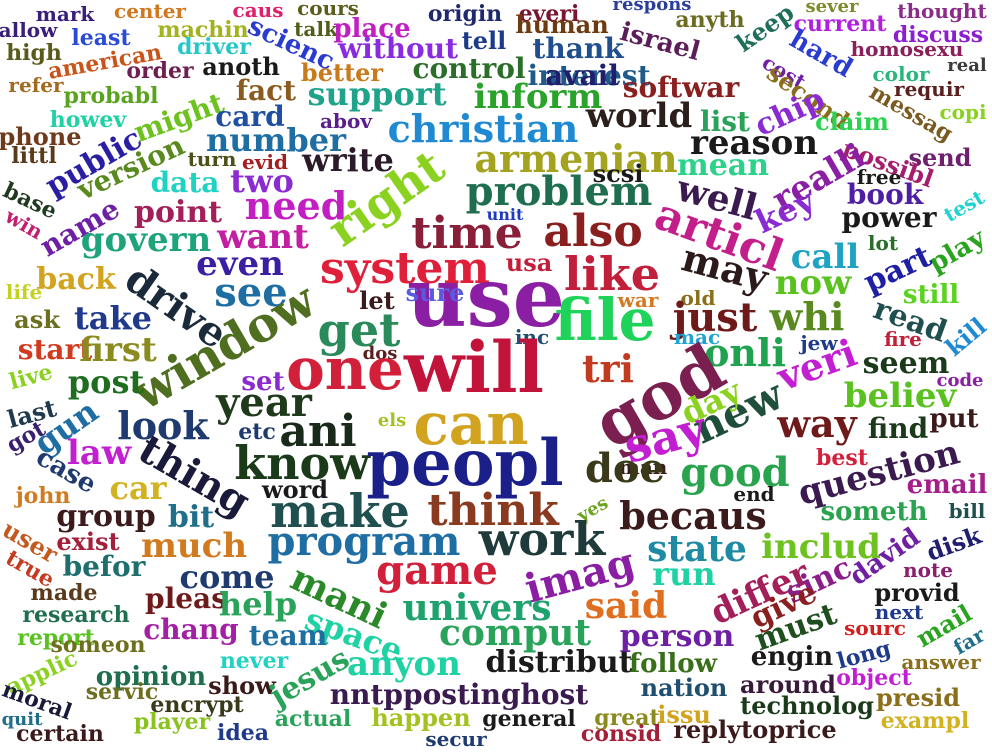  What do you see at coordinates (465, 14) in the screenshot?
I see `word-origin: origin` at bounding box center [465, 14].